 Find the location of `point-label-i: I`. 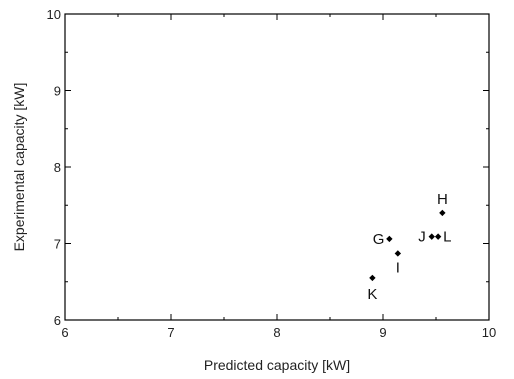

point-label-i: I is located at coordinates (398, 267).